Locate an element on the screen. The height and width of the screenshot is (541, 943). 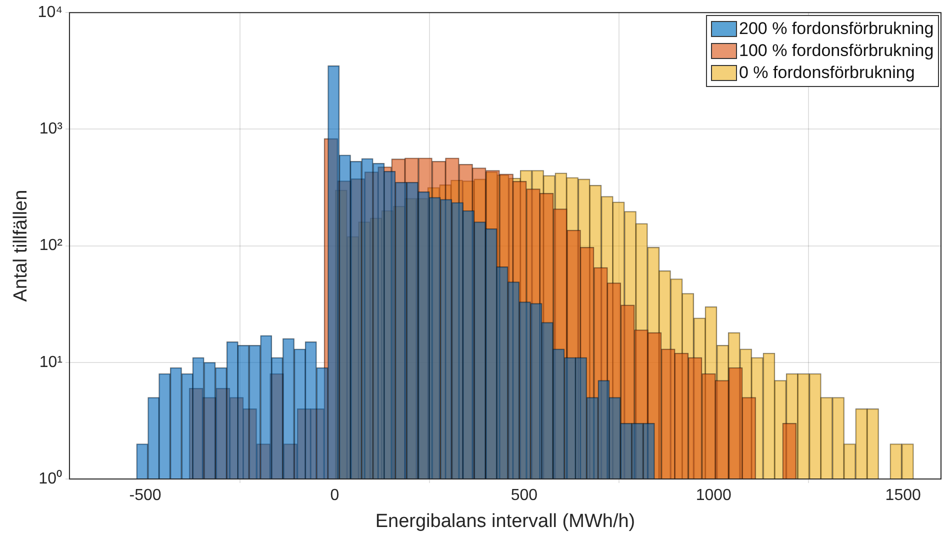
legend-label: 0 % fordonsförbrukning is located at coordinates (827, 73).